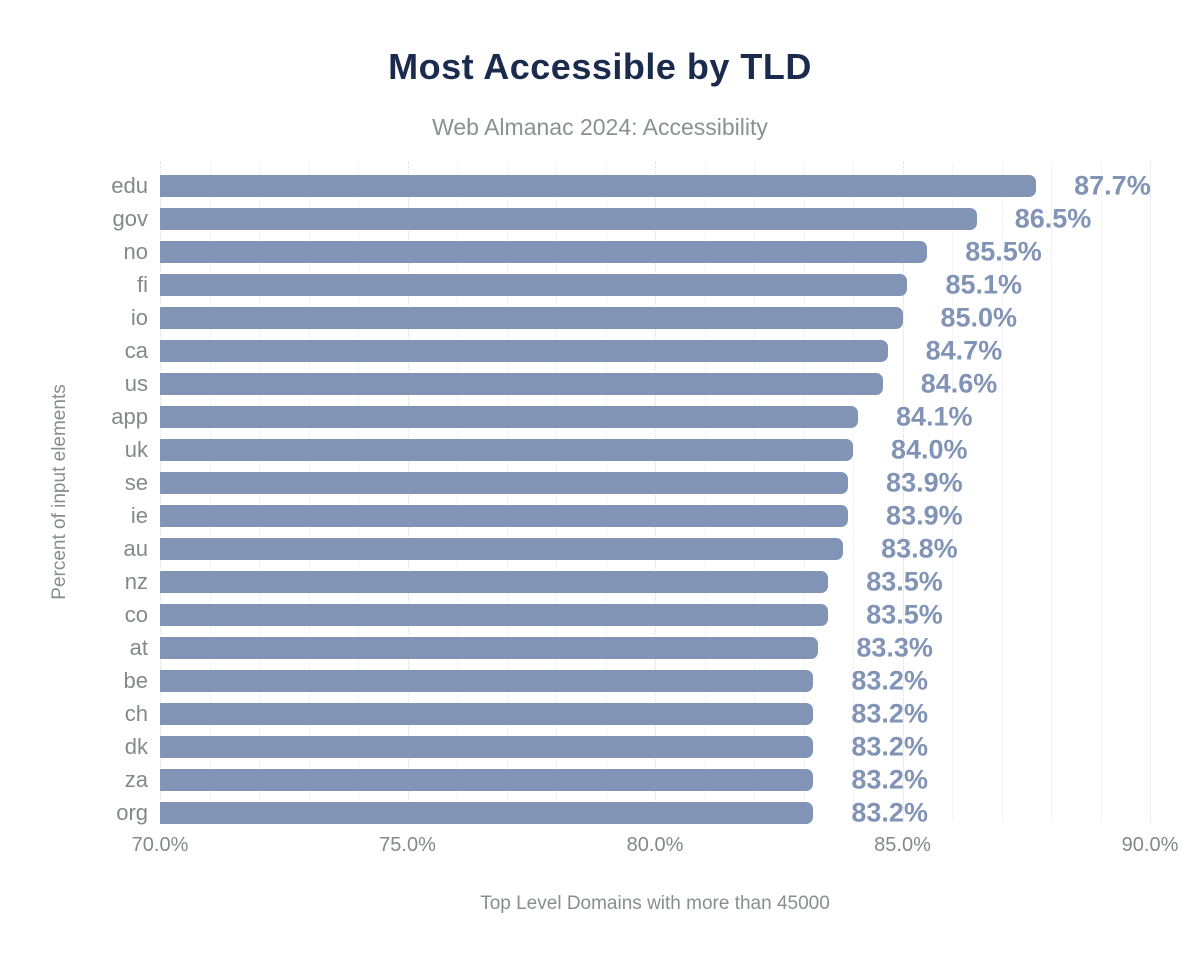 Image resolution: width=1200 pixels, height=966 pixels. I want to click on category-label: at, so click(138, 647).